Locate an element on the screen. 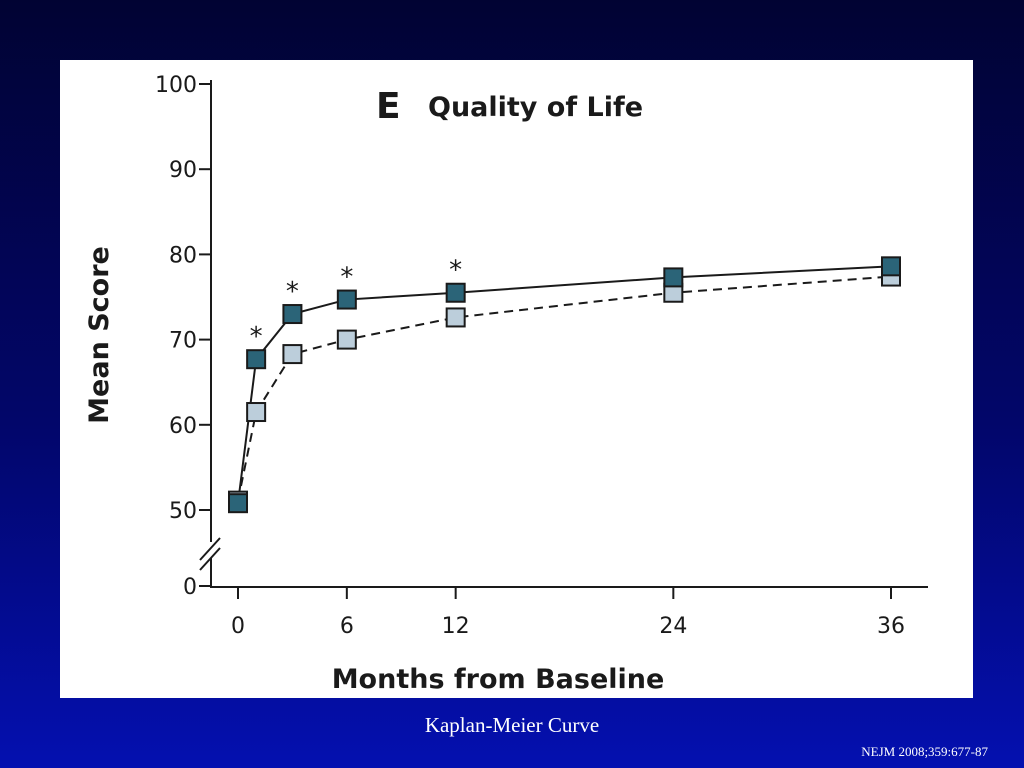  x-axis-label: Months from Baseline is located at coordinates (498, 679).